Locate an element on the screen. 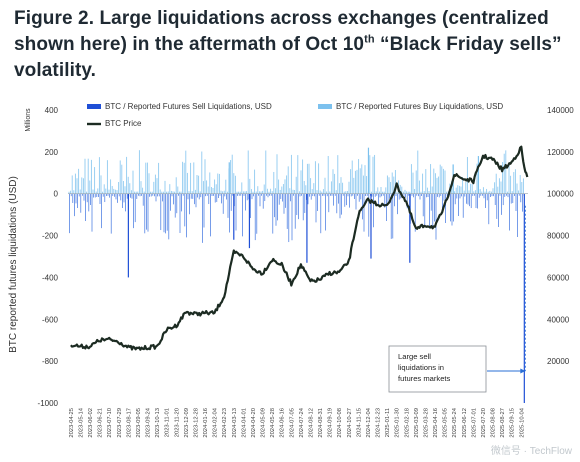 The height and width of the screenshot is (462, 580). left-axis-label: BTC reported futures liquidations (USD) is located at coordinates (13, 264).